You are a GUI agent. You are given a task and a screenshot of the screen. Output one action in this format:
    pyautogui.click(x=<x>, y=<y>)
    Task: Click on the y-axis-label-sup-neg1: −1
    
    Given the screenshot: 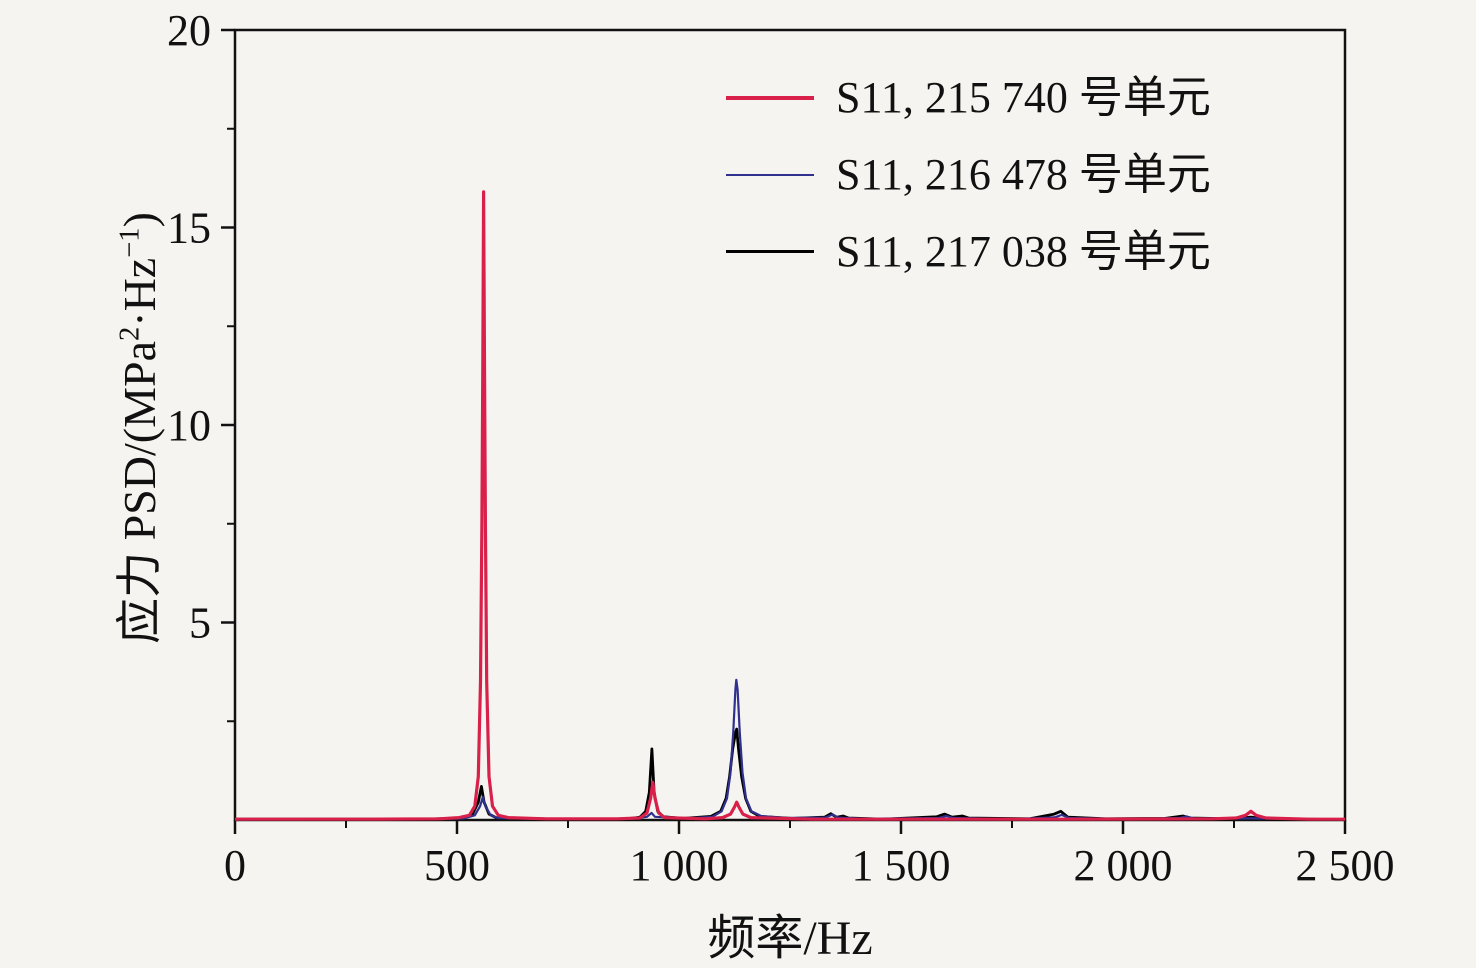 What is the action you would take?
    pyautogui.click(x=130, y=242)
    